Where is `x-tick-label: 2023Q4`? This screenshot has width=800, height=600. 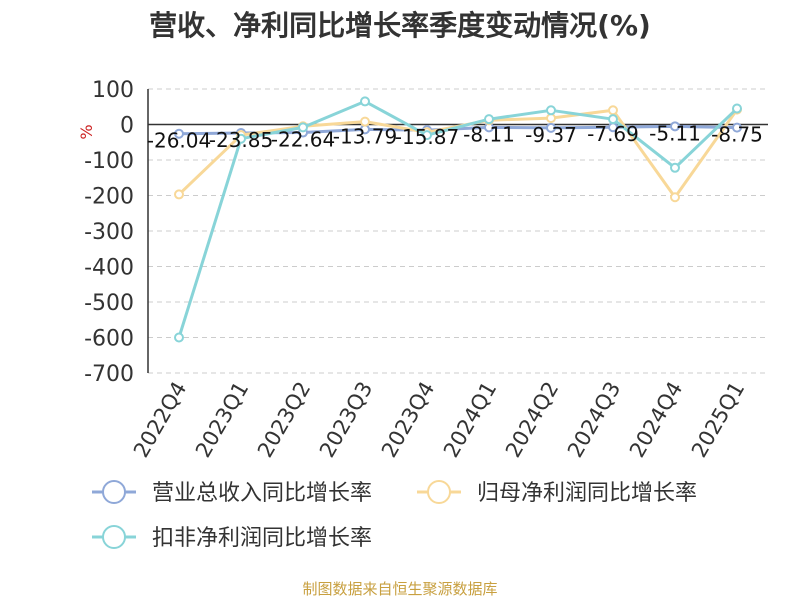
x-tick-label: 2023Q4 is located at coordinates (408, 420).